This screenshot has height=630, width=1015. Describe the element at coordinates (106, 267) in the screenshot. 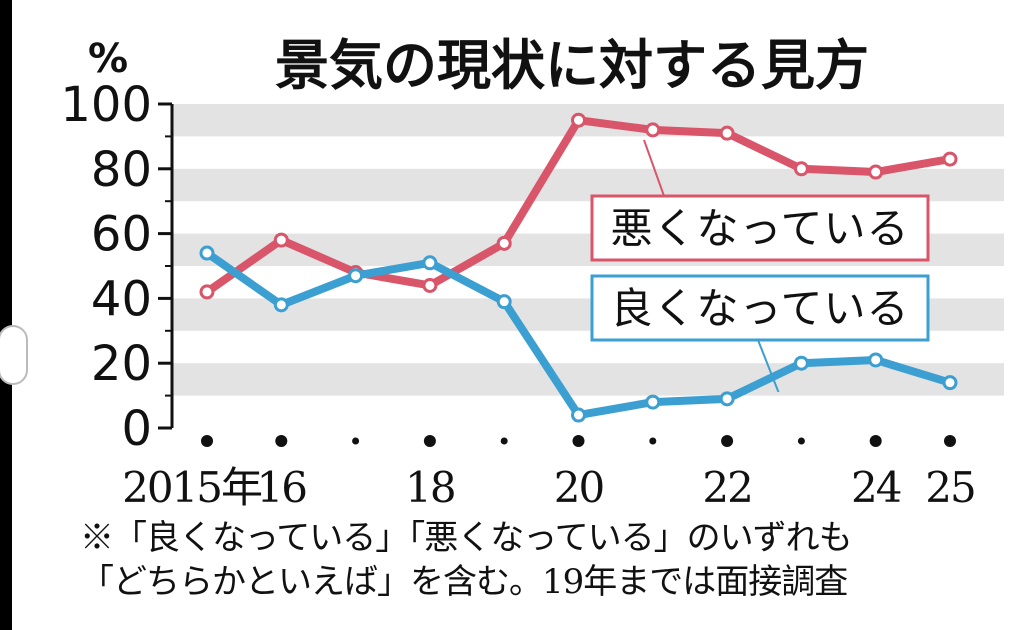

I see `y-tick-labels: 0 20 40 60 80 100` at that location.